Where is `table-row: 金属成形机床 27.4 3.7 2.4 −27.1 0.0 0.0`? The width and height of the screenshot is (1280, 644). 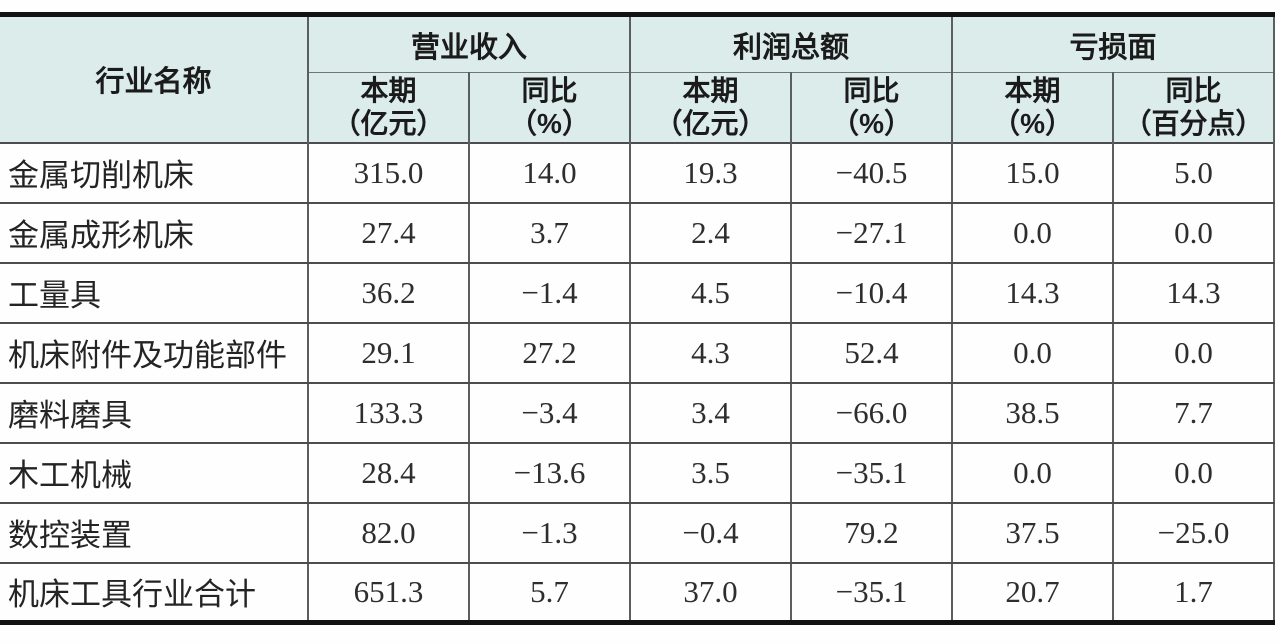 table-row: 金属成形机床 27.4 3.7 2.4 −27.1 0.0 0.0 is located at coordinates (638, 232).